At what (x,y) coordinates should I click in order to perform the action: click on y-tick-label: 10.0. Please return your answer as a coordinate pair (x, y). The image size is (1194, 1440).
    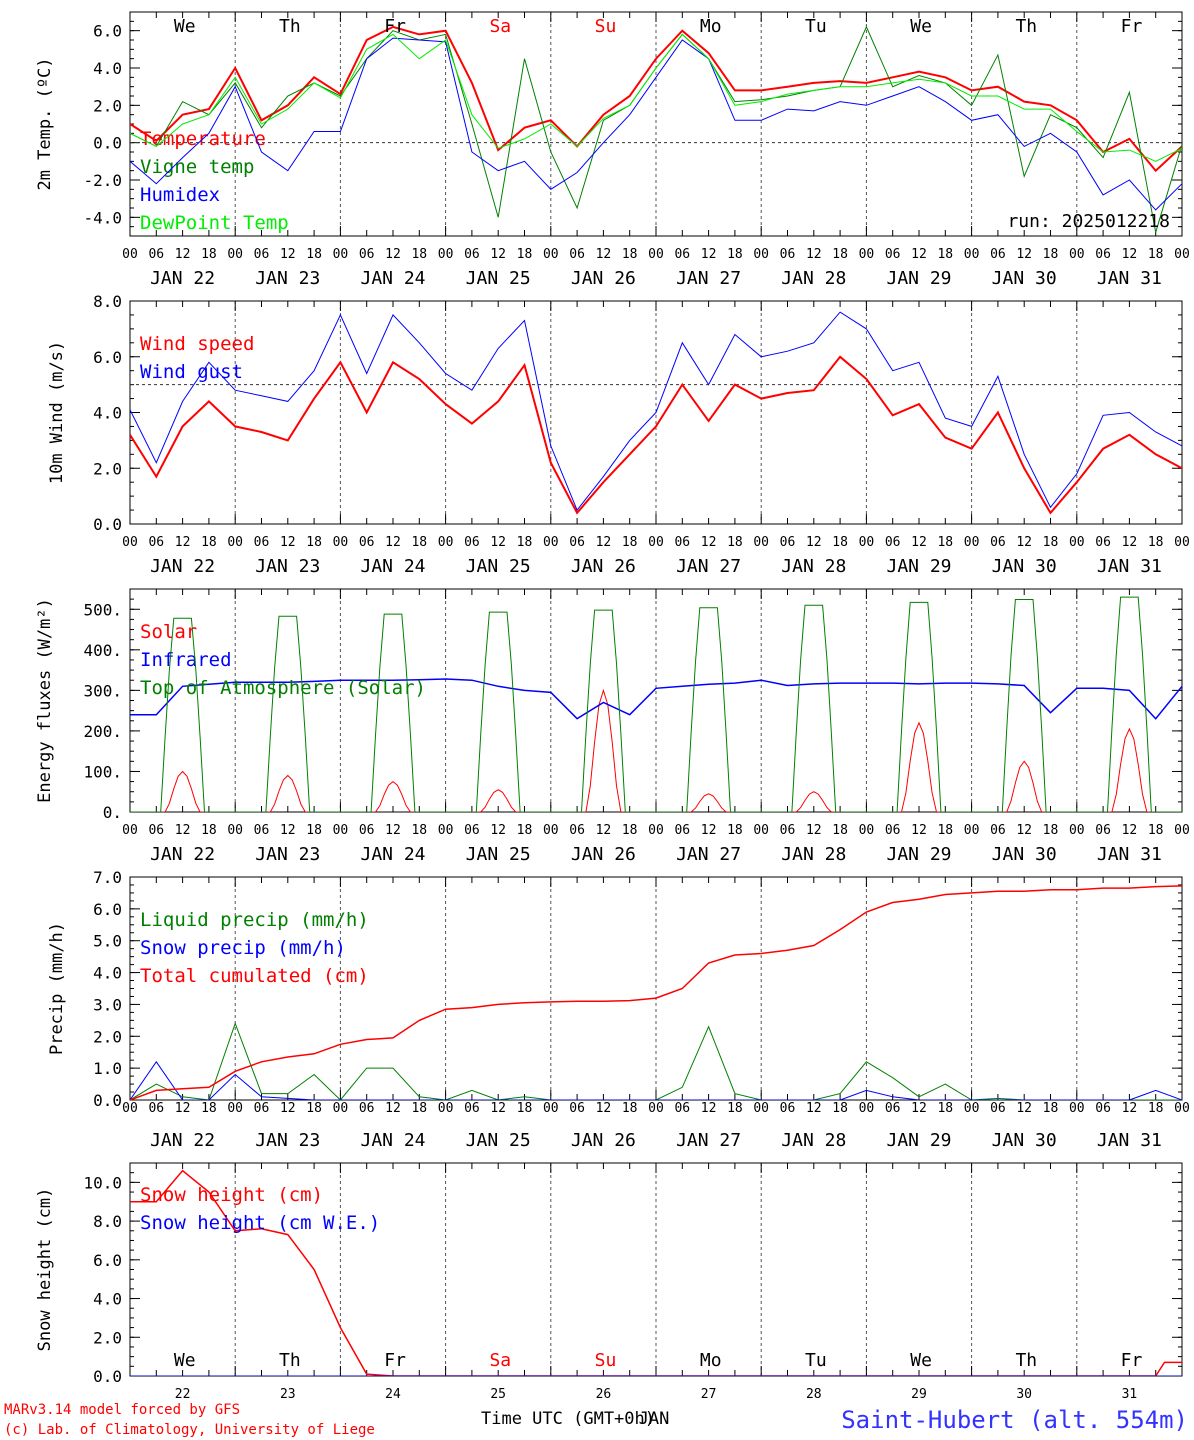
    Looking at the image, I should click on (102, 1182).